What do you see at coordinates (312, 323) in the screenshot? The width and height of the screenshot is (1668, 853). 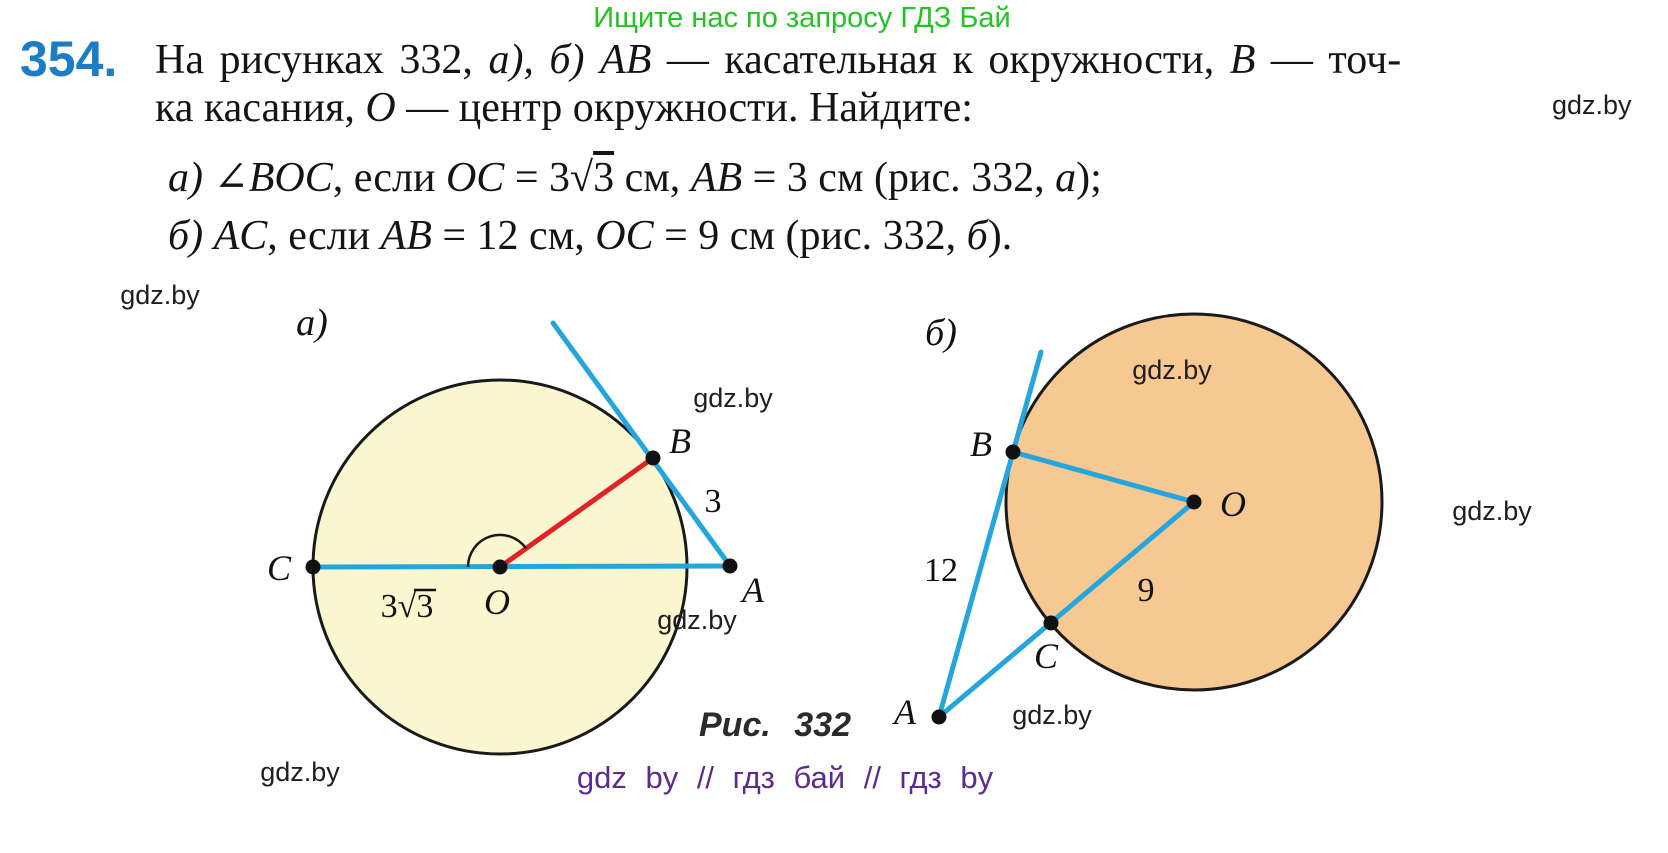 I see `panel-label-a: а)` at bounding box center [312, 323].